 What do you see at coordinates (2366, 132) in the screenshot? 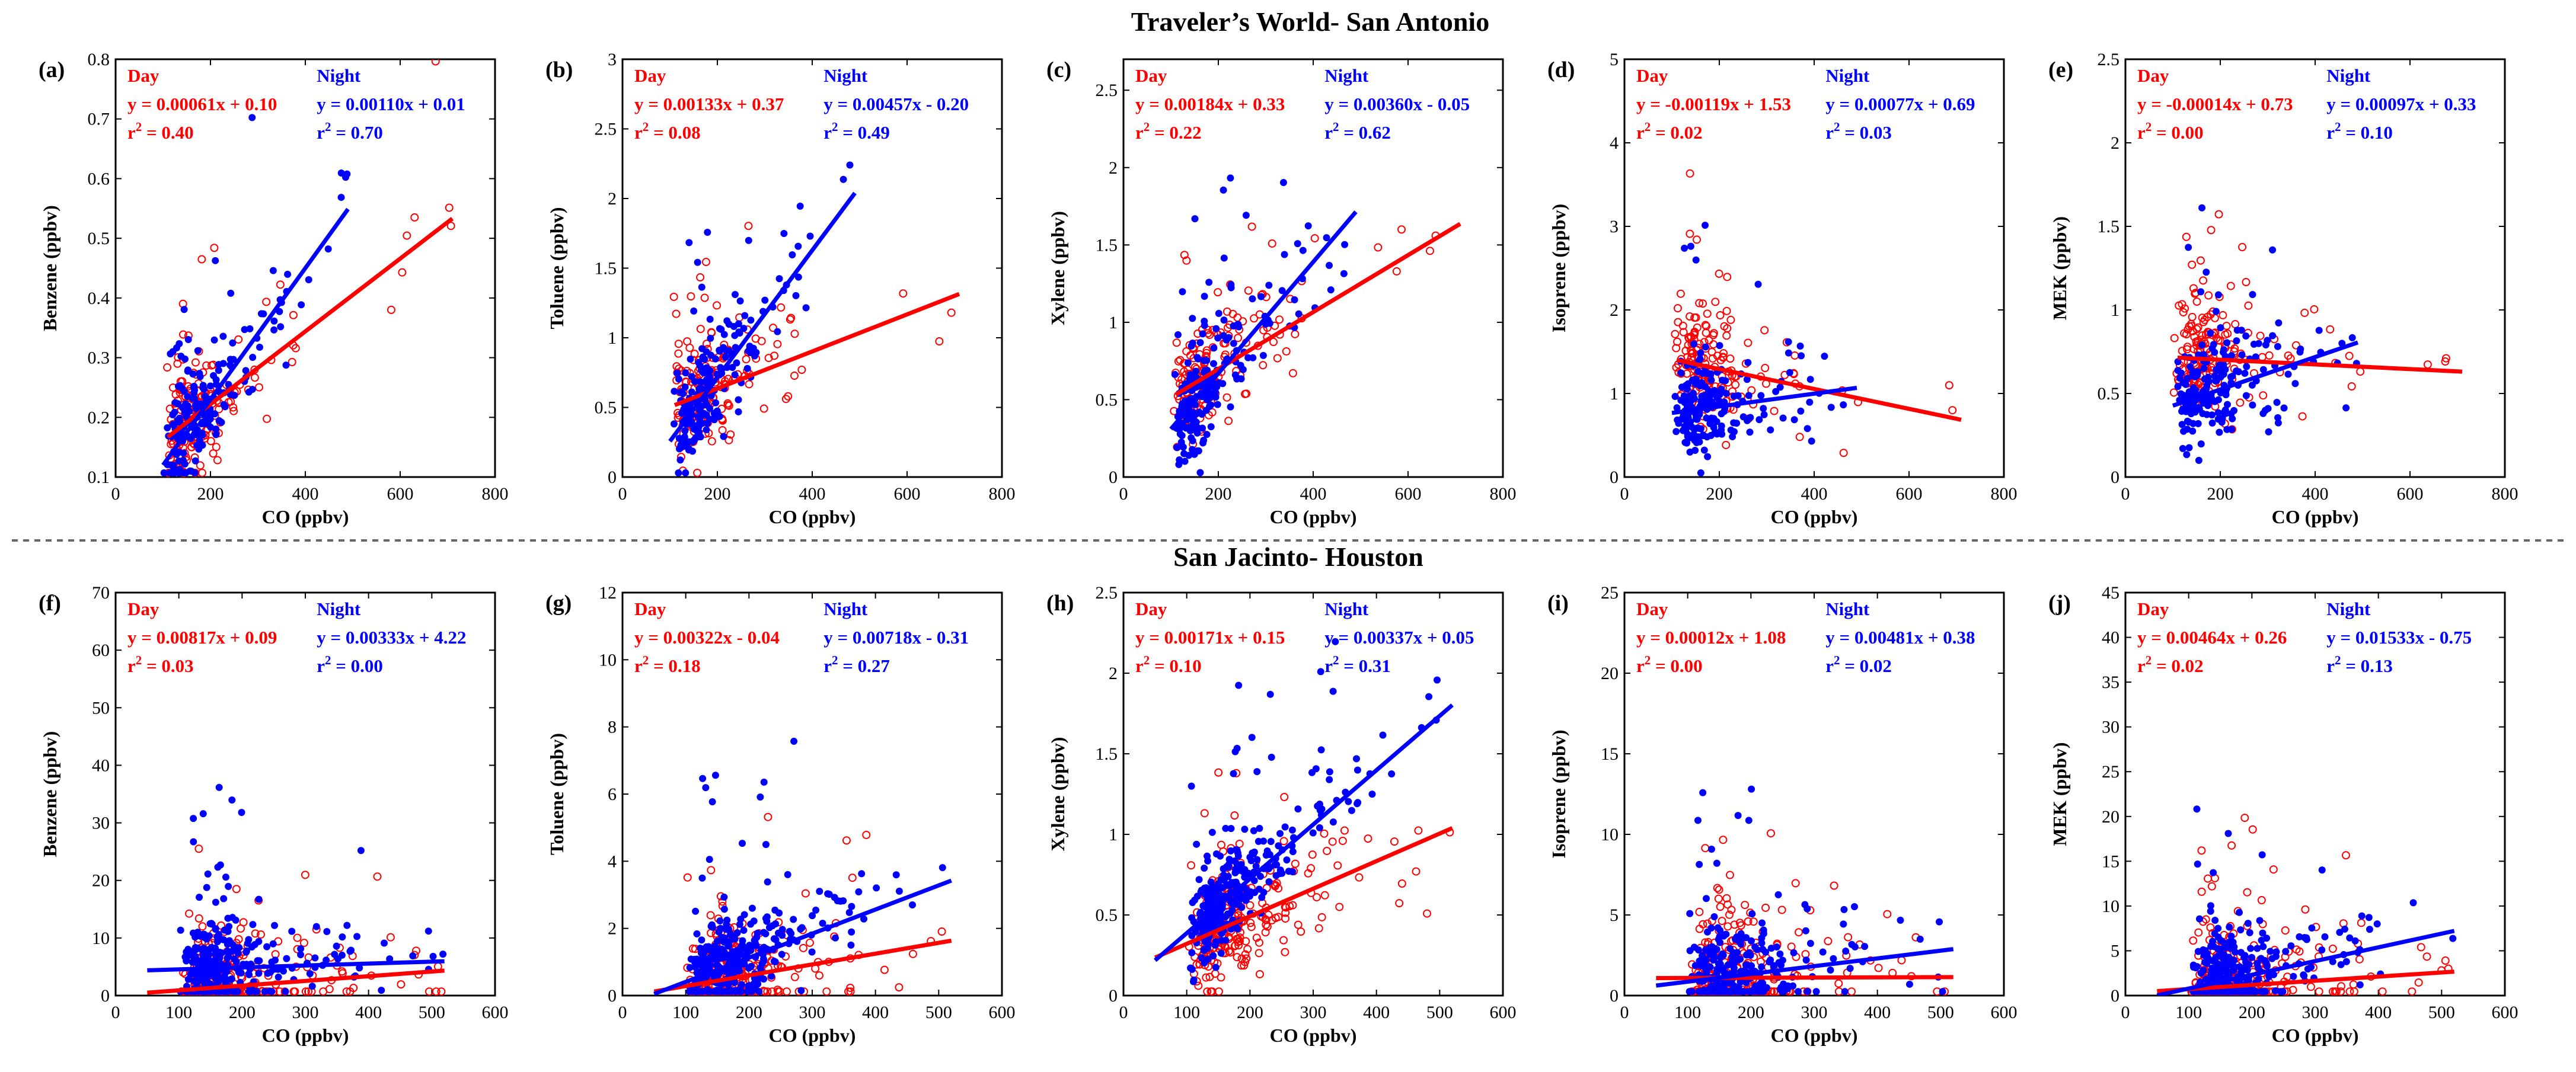
I see `night-r2-value: = 0.10` at bounding box center [2366, 132].